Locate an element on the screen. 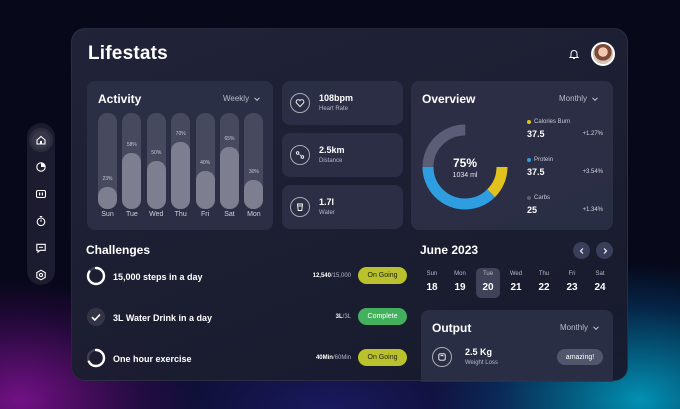 This screenshot has width=680, height=409. challenge-item: One hour exercise 40Min/60Min On Going is located at coordinates (246, 359).